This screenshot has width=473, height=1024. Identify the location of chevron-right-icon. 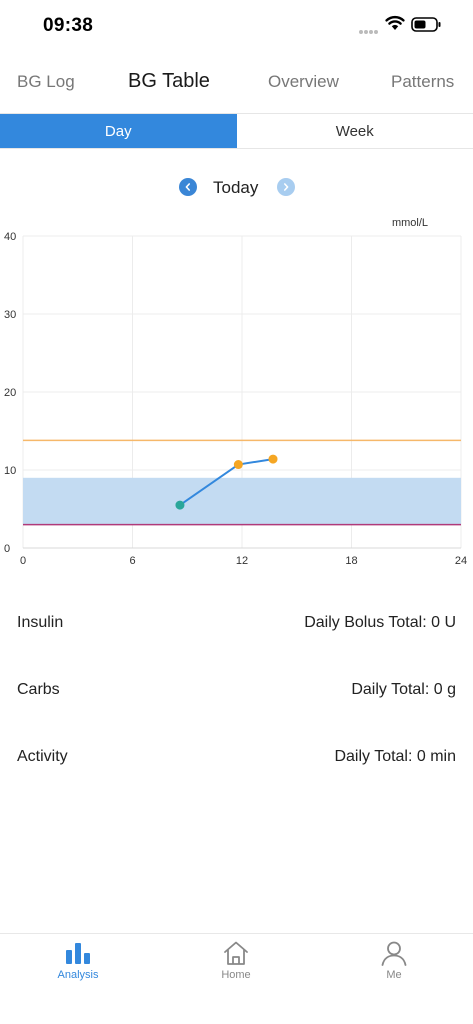
(286, 187).